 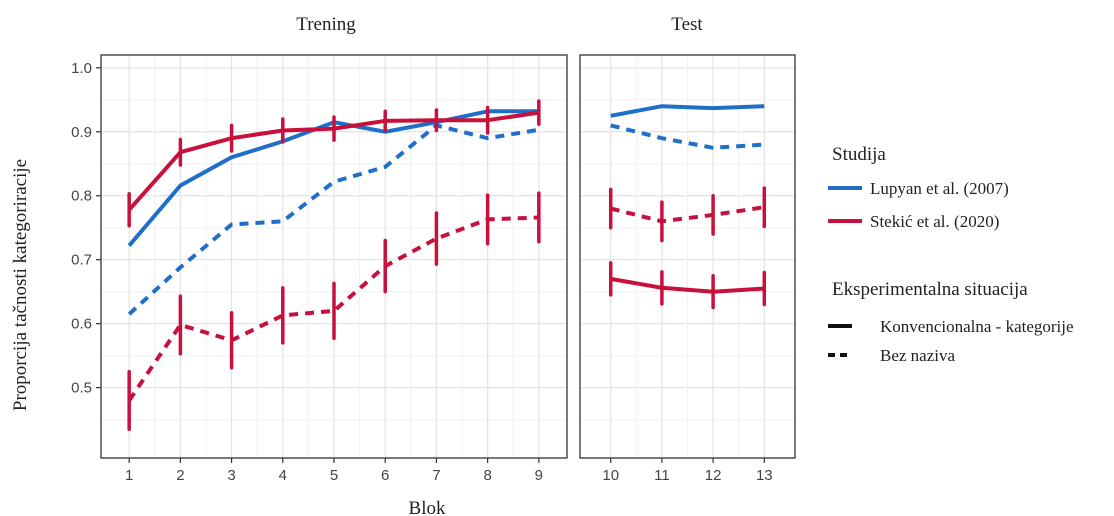 What do you see at coordinates (687, 111) in the screenshot?
I see `series-line-lupyan-konvencionalna` at bounding box center [687, 111].